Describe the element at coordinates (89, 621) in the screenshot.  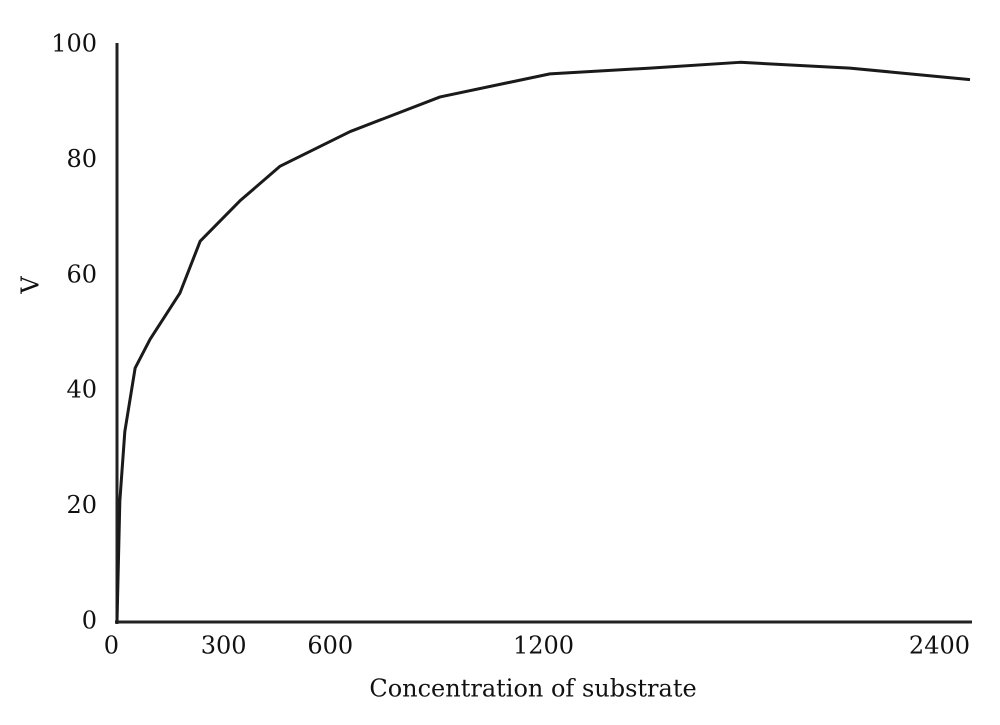
I see `y-tick-label: 0` at that location.